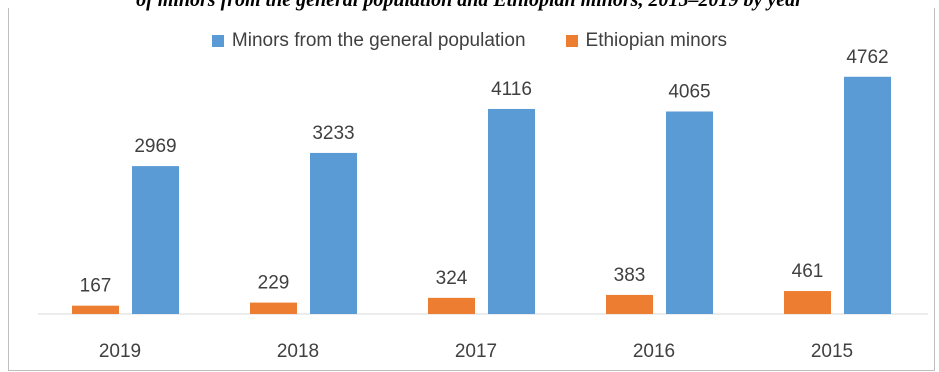 The height and width of the screenshot is (372, 939). What do you see at coordinates (95, 309) in the screenshot?
I see `bar-ethiopian-2019` at bounding box center [95, 309].